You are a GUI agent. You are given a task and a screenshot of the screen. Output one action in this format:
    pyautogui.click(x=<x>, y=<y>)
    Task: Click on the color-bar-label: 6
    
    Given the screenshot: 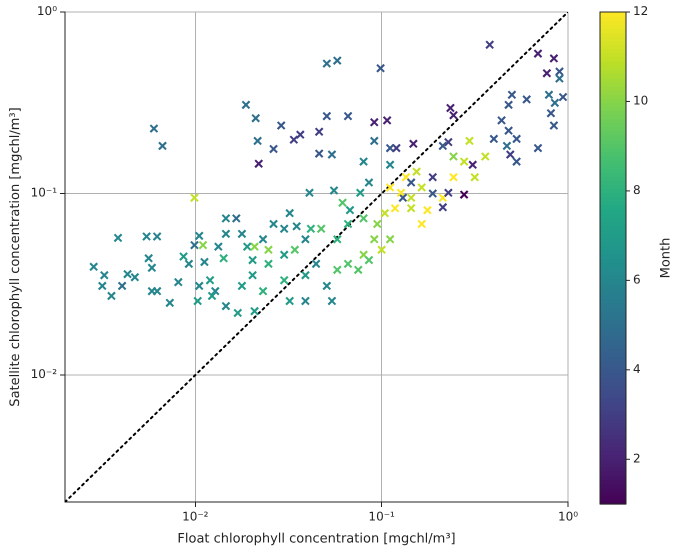 What is the action you would take?
    pyautogui.click(x=637, y=279)
    